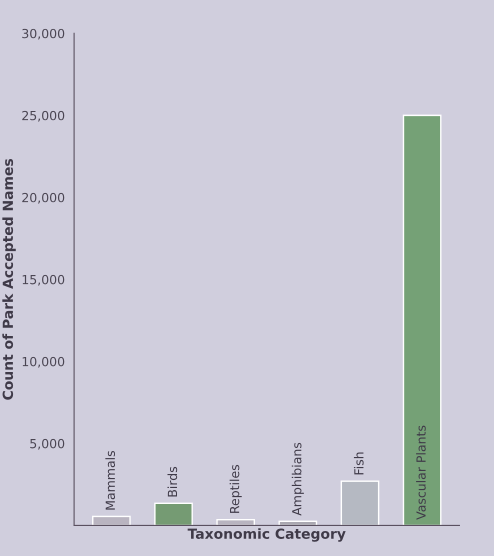 This screenshot has height=556, width=494. I want to click on x-tick-label: Fish, so click(359, 463).